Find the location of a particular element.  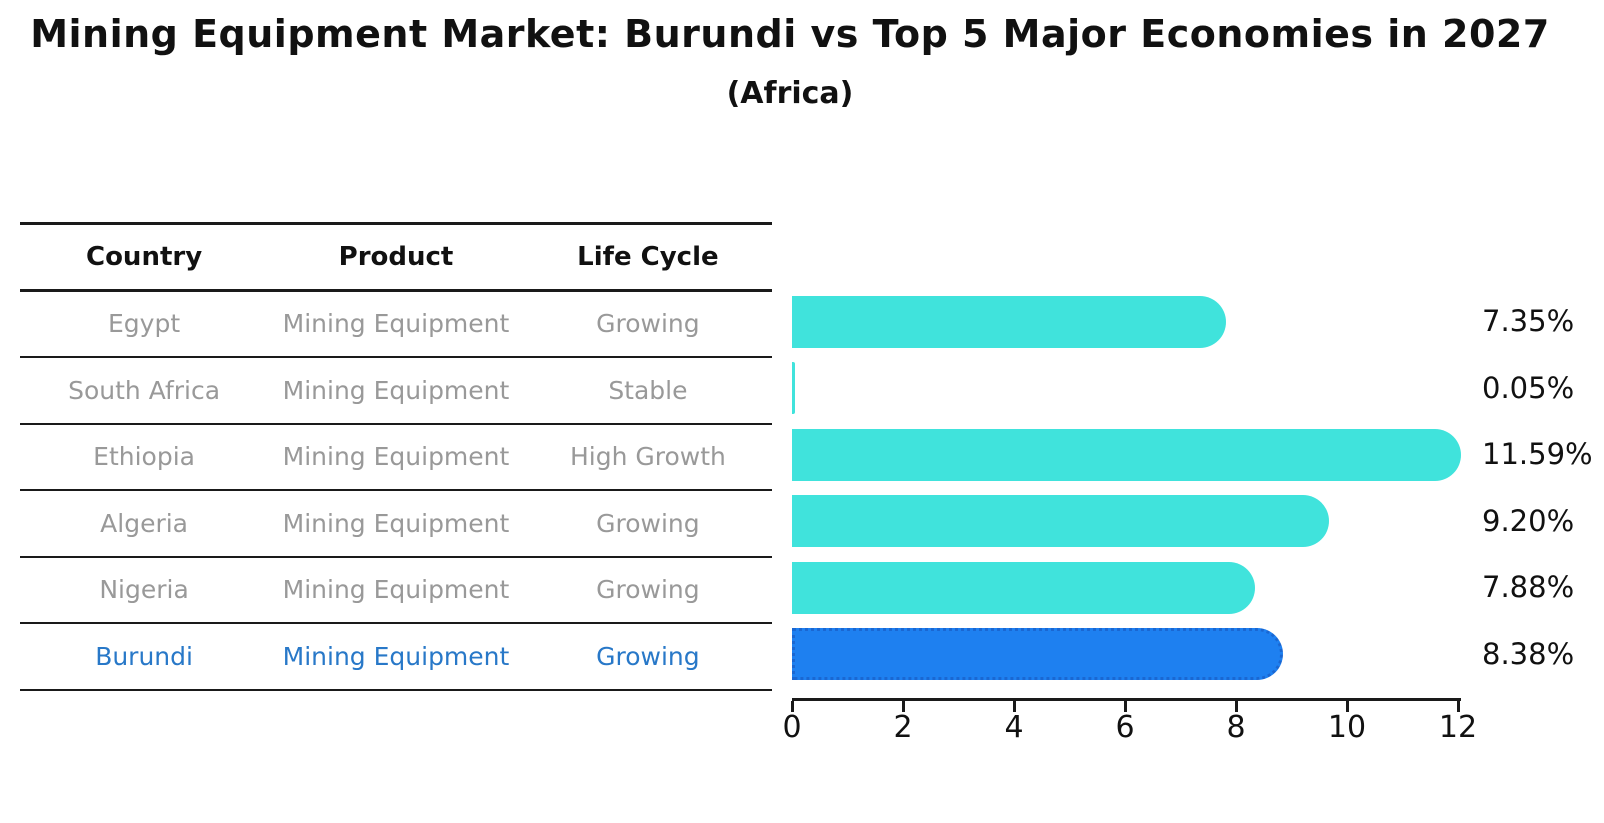

value-label-algeria: 9.20% is located at coordinates (1528, 521).